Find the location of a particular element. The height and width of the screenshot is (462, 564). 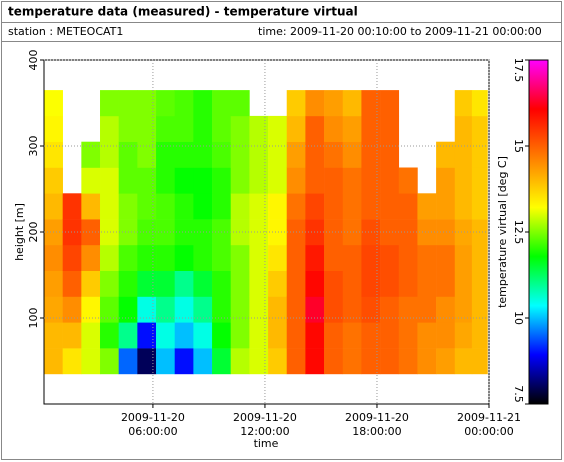

x-axis-label: time is located at coordinates (266, 443).